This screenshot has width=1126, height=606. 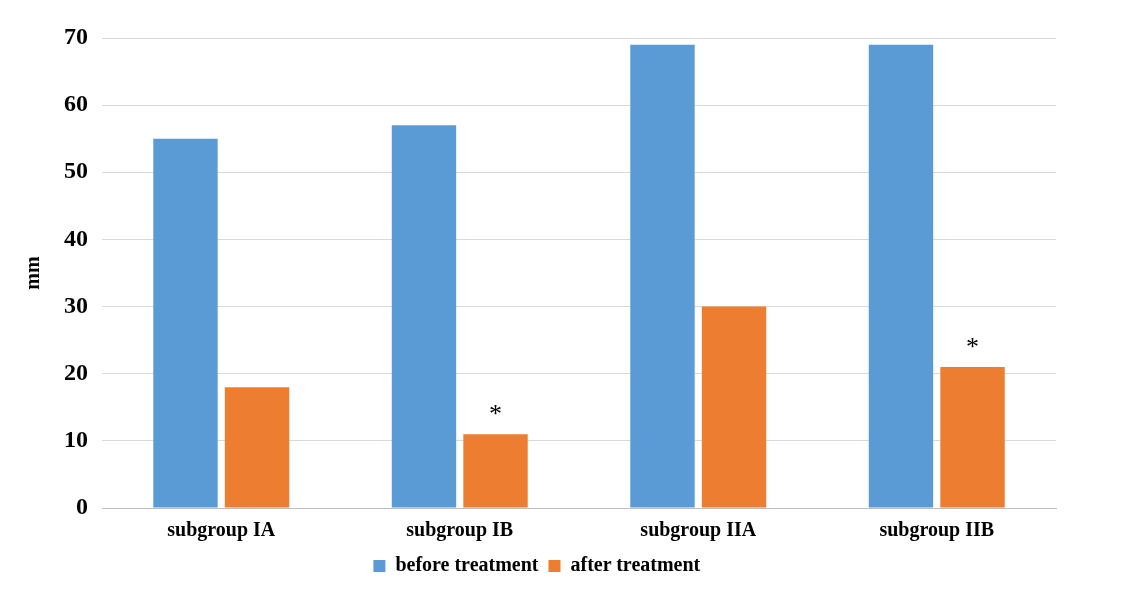 I want to click on x-tick-label: subgroup IA, so click(x=221, y=530).